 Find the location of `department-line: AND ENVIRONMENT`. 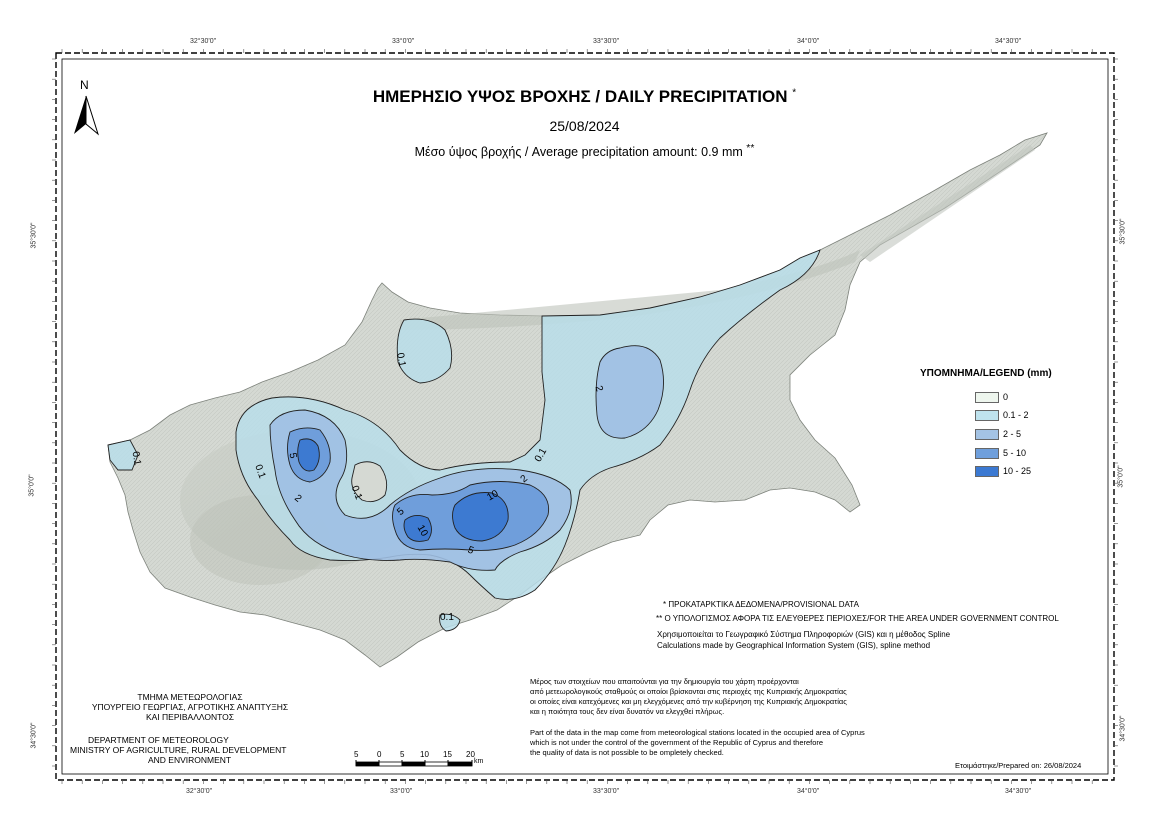

department-line: AND ENVIRONMENT is located at coordinates (190, 760).